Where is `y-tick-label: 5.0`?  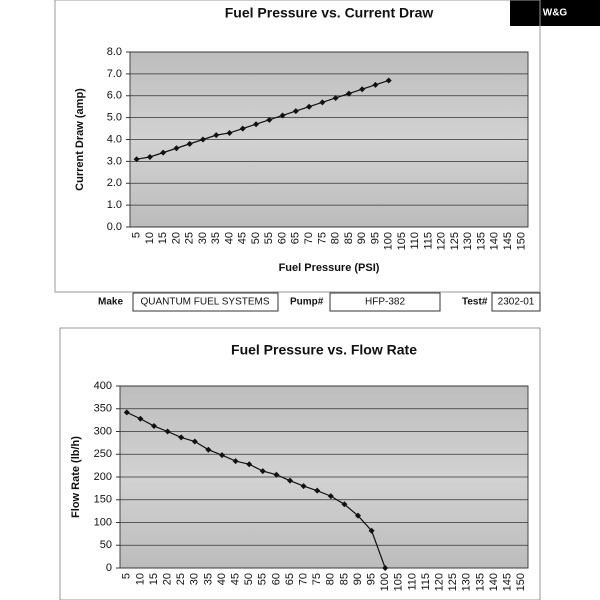
y-tick-label: 5.0 is located at coordinates (114, 118).